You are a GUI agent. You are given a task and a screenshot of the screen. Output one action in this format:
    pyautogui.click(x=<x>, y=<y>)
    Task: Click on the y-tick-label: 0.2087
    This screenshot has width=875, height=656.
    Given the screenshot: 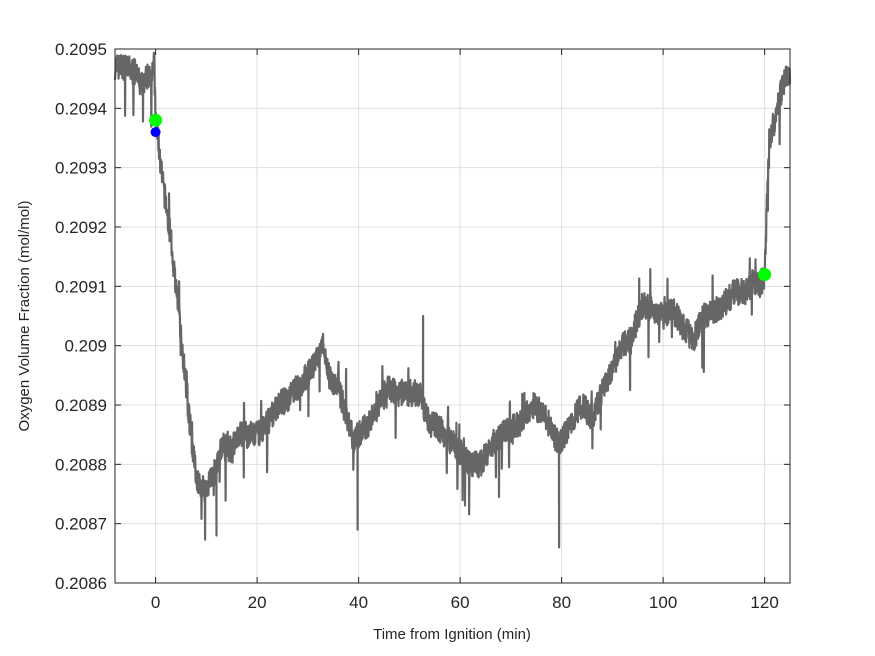 What is the action you would take?
    pyautogui.click(x=81, y=524)
    